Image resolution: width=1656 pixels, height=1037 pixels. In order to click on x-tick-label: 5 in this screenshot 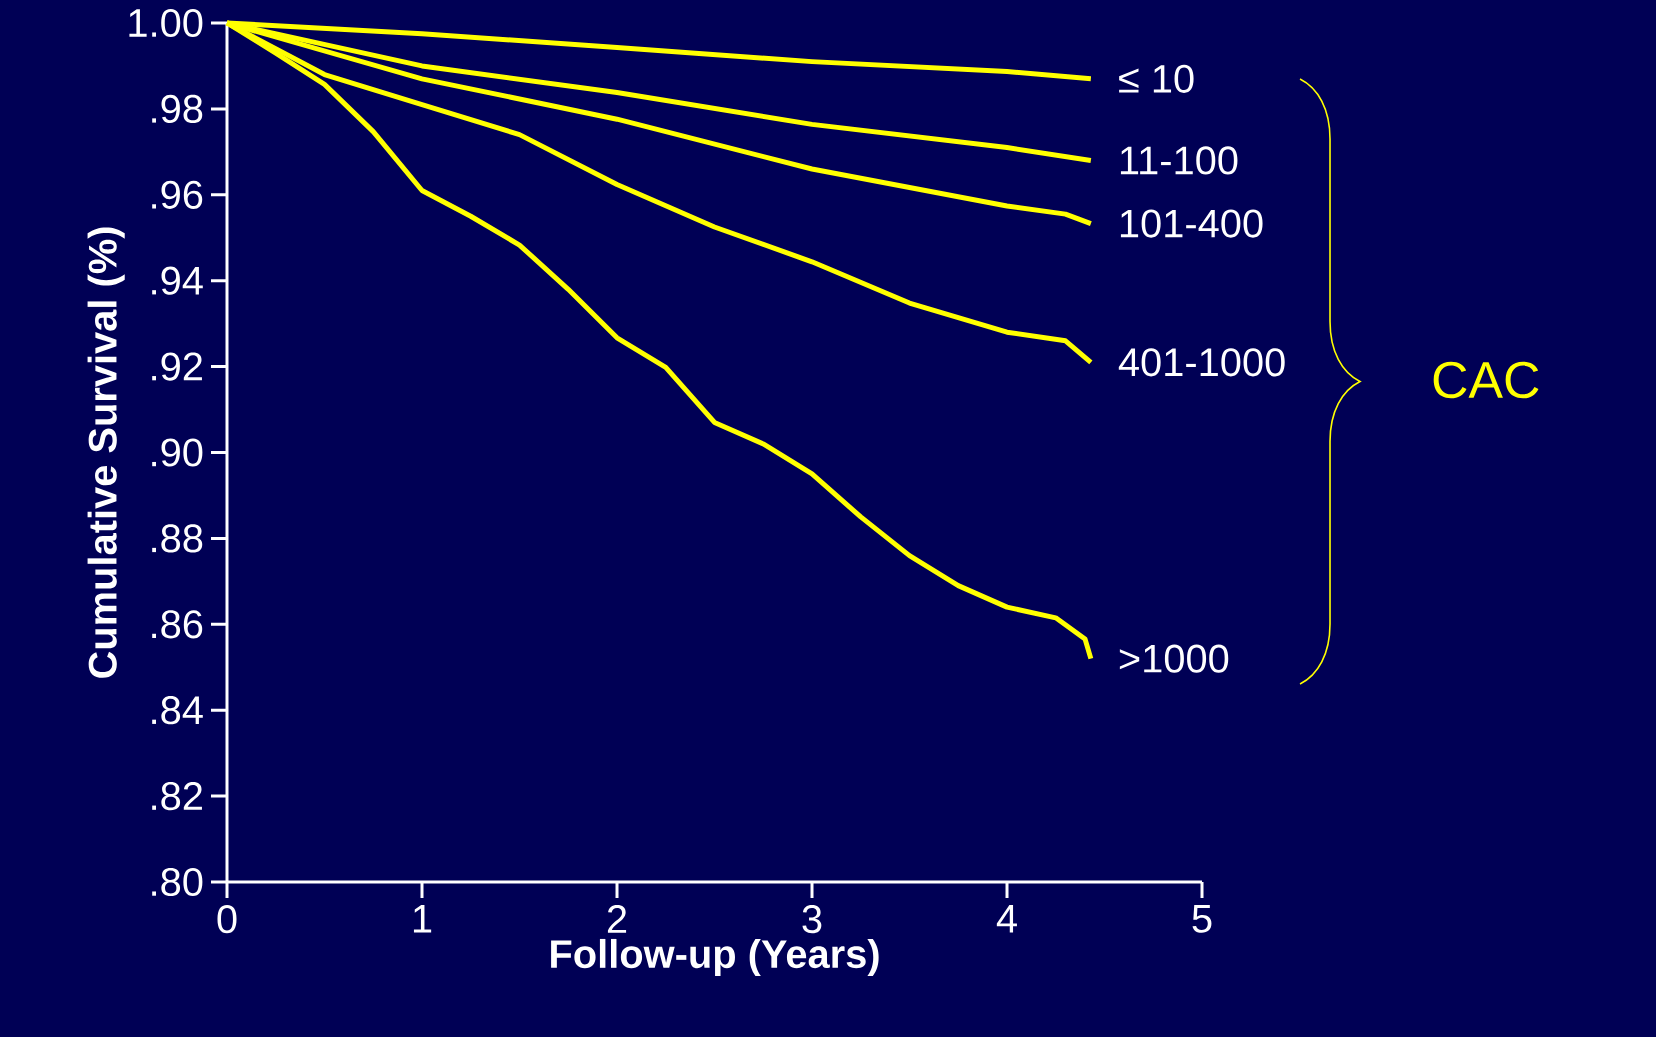, I will do `click(1202, 919)`.